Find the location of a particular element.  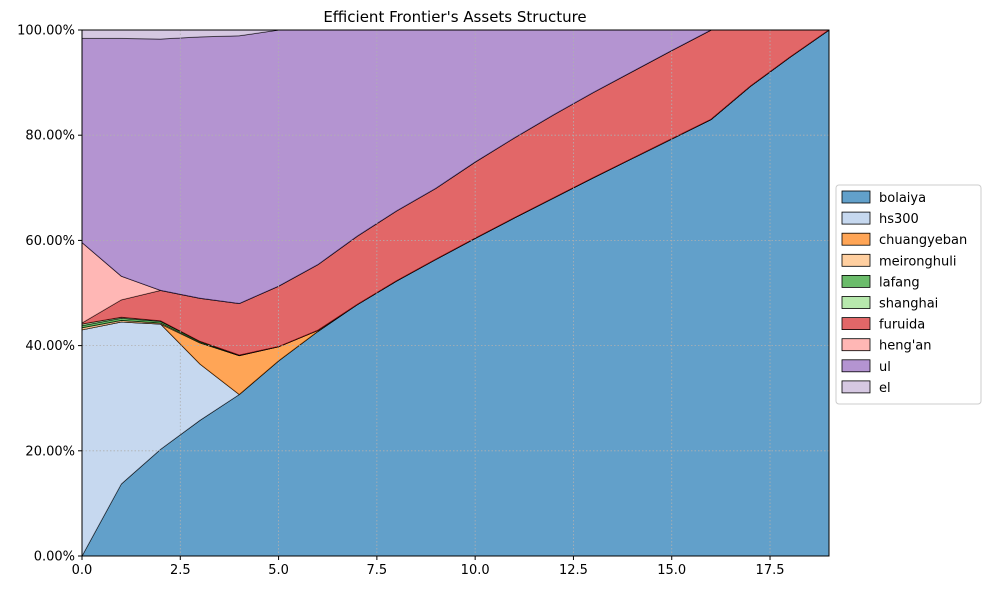

x-tick-label: 10.0 is located at coordinates (475, 570).